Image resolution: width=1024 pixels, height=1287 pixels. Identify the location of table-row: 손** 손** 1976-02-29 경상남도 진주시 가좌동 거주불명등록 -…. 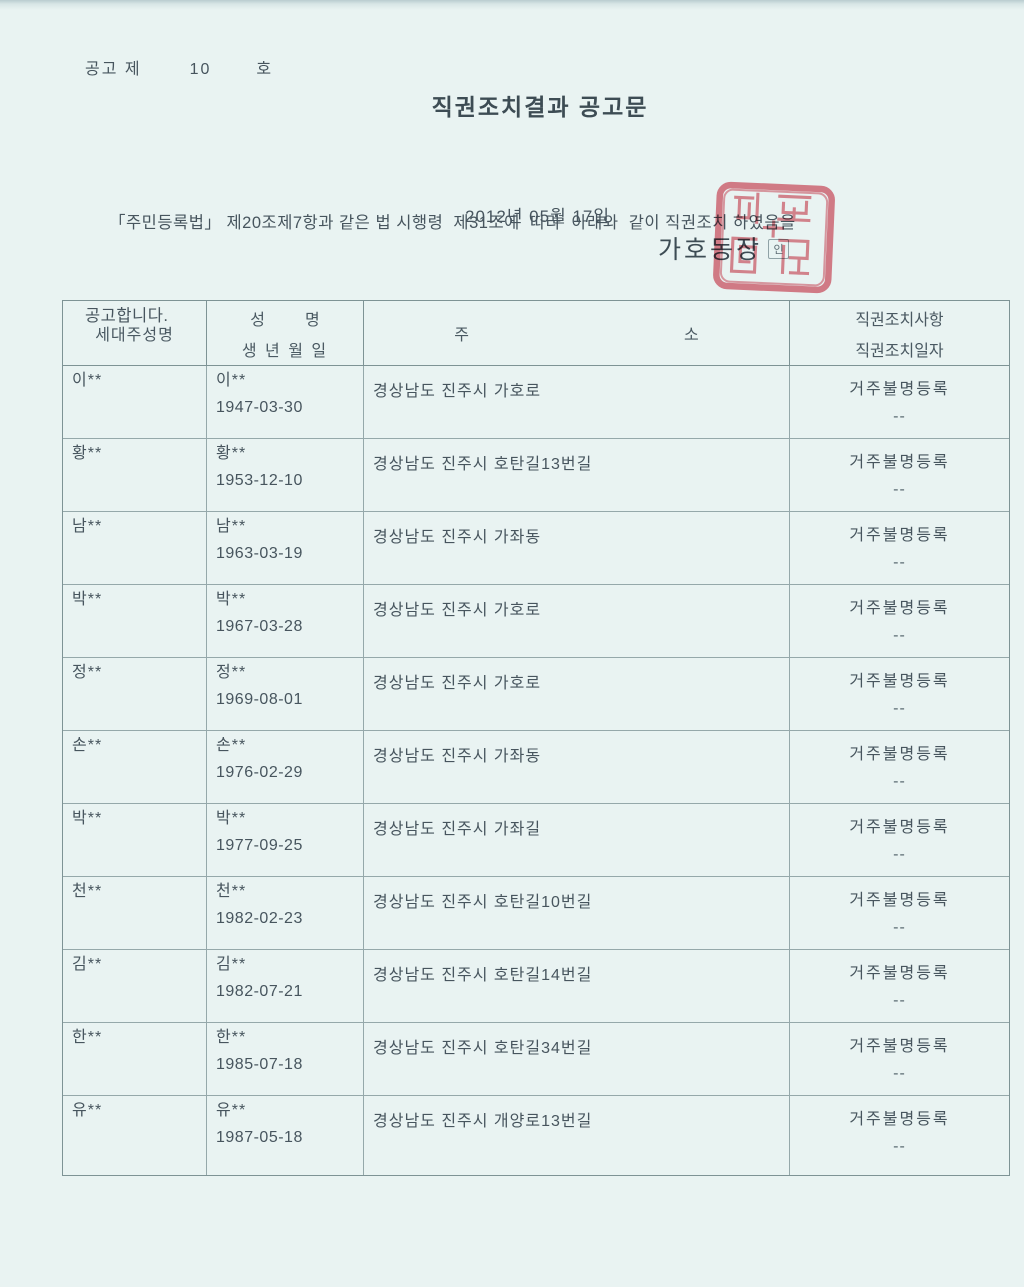
(536, 767).